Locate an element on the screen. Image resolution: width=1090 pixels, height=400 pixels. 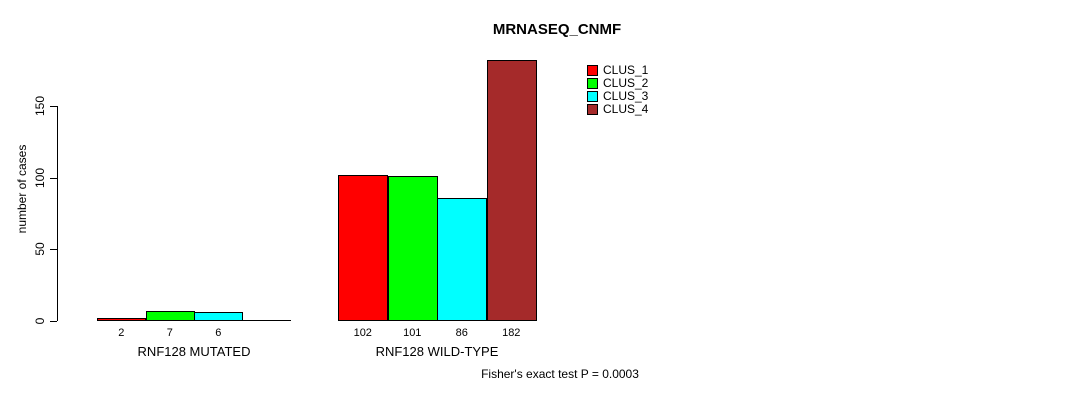
bar-value-label: 101 is located at coordinates (412, 333).